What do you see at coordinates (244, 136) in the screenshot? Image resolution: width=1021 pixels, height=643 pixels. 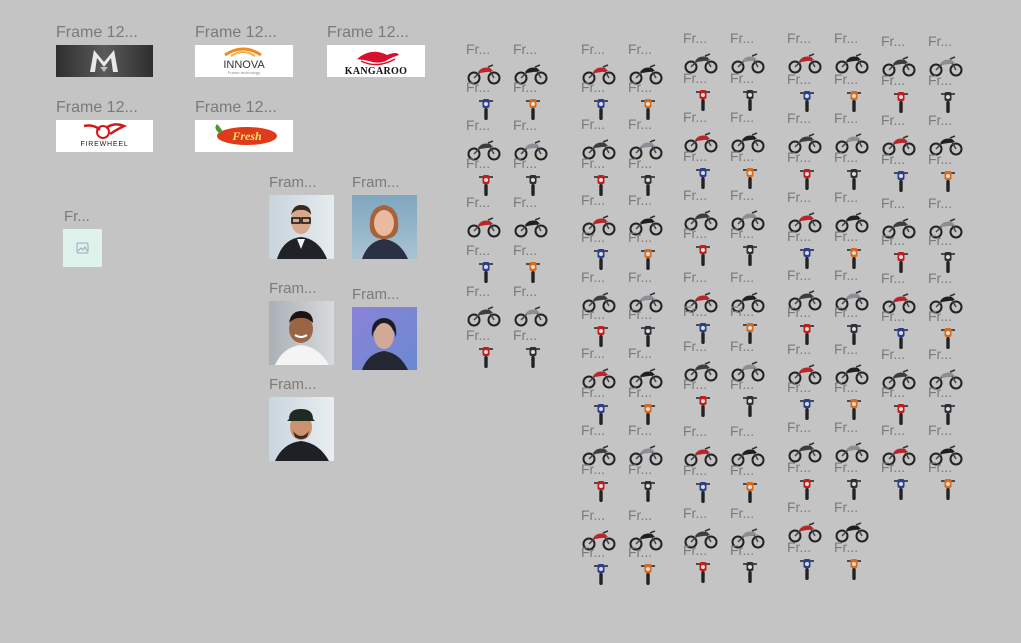 I see `fresh-logo-frame: Fresh` at bounding box center [244, 136].